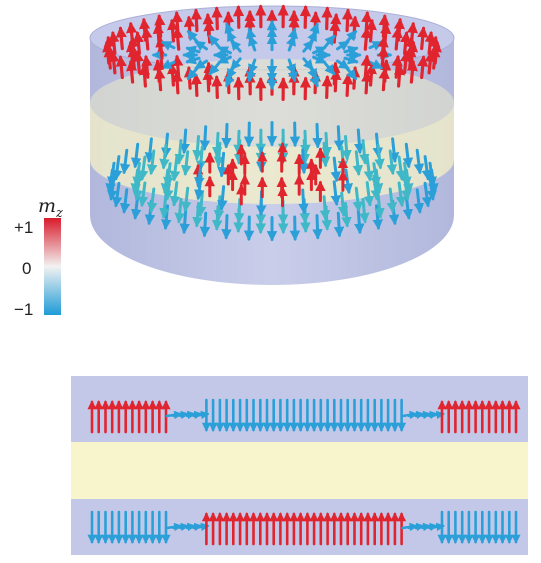 The width and height of the screenshot is (541, 563). Describe the element at coordinates (272, 153) in the screenshot. I see `spacer-layer` at that location.